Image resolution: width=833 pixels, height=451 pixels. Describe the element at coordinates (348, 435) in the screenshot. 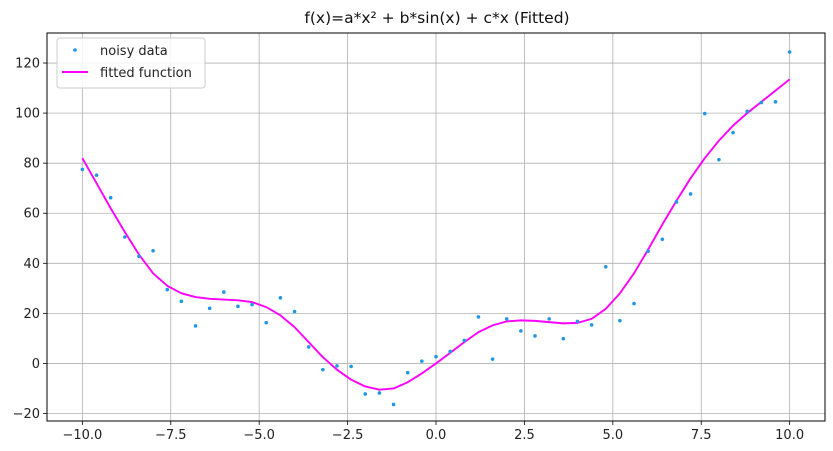

I see `x-tick-label: −2.5` at that location.